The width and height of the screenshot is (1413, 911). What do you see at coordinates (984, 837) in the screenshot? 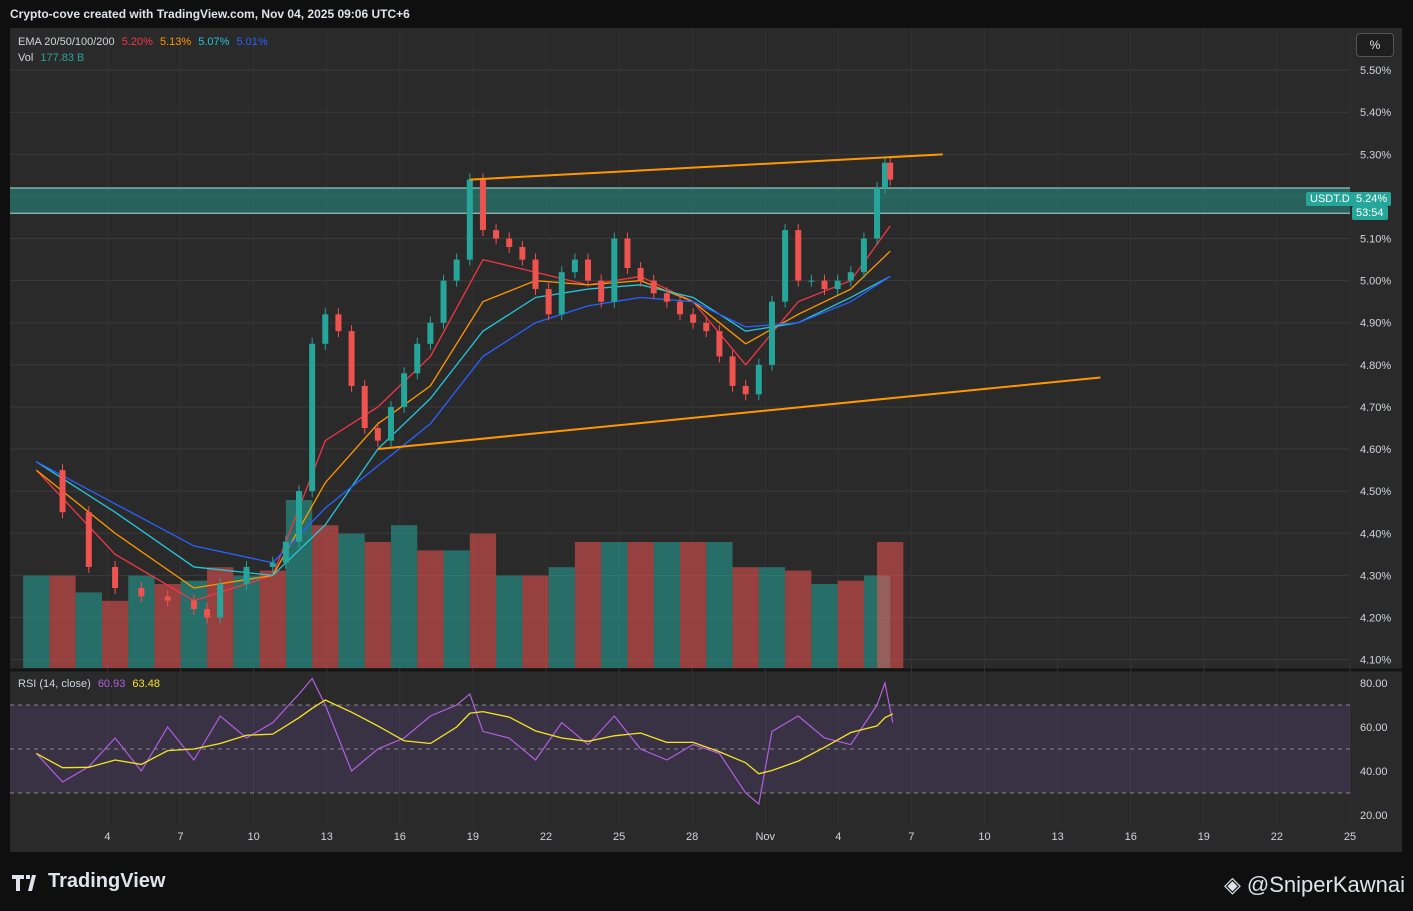
I see `time-tick-label: 10` at bounding box center [984, 837].